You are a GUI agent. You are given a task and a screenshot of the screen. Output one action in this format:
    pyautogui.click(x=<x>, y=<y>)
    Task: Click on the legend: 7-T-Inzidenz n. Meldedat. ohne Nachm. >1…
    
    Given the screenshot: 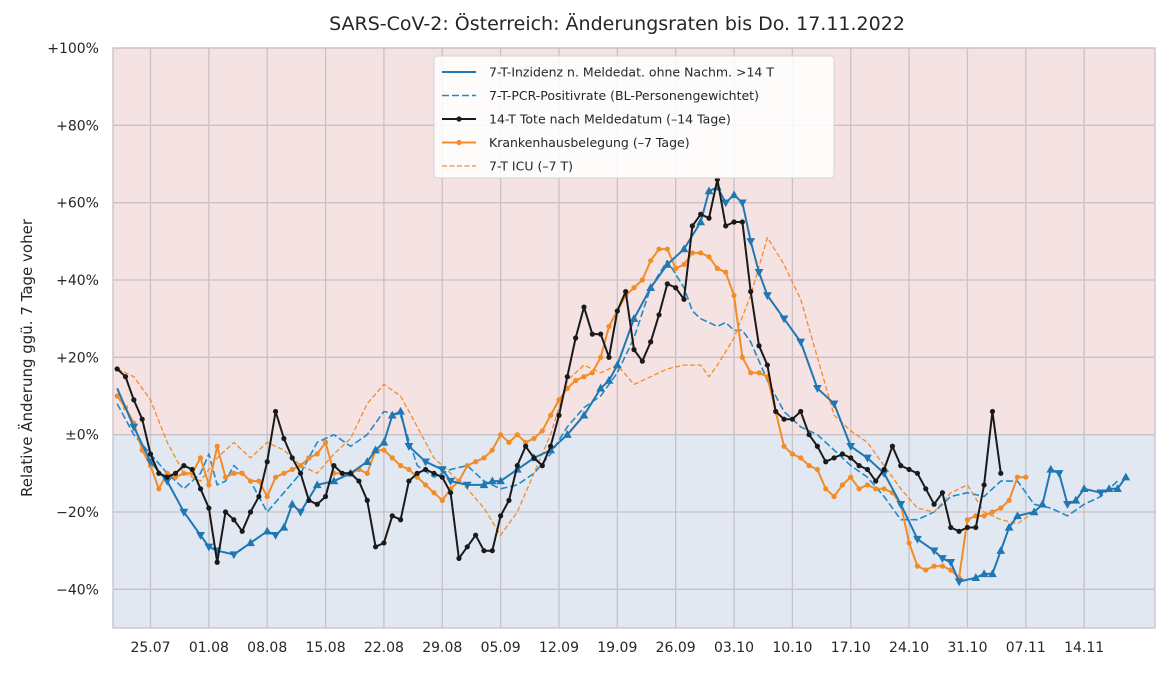 What is the action you would take?
    pyautogui.click(x=634, y=117)
    